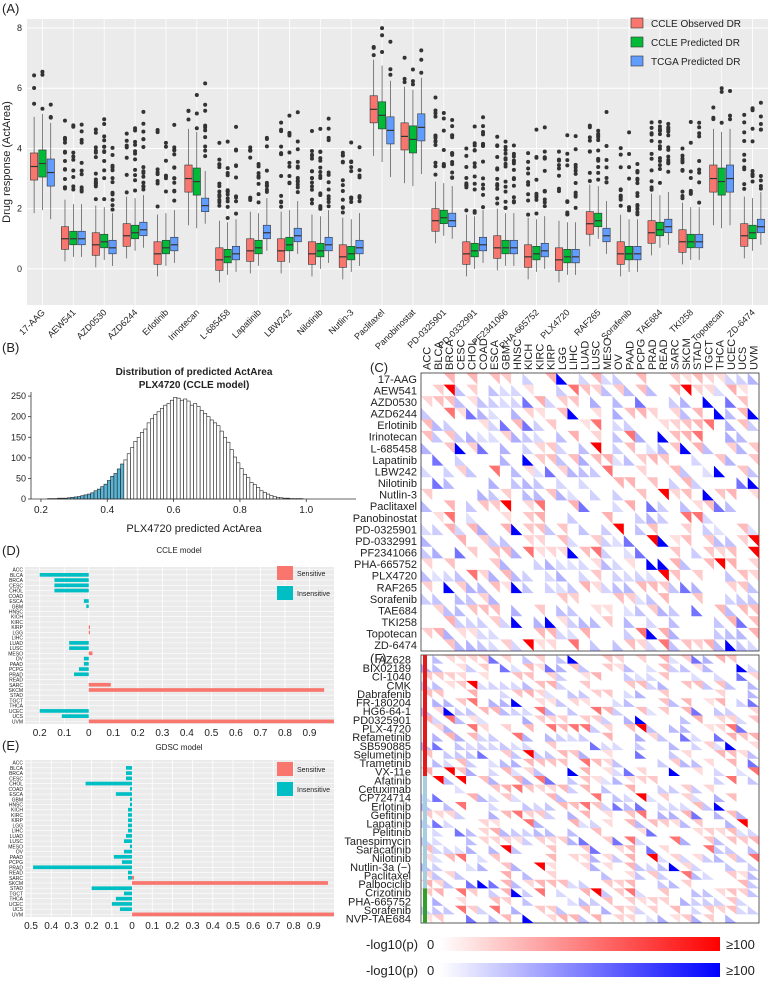  I want to click on heatmap-row-label: NVP-TAE684, so click(378, 920).